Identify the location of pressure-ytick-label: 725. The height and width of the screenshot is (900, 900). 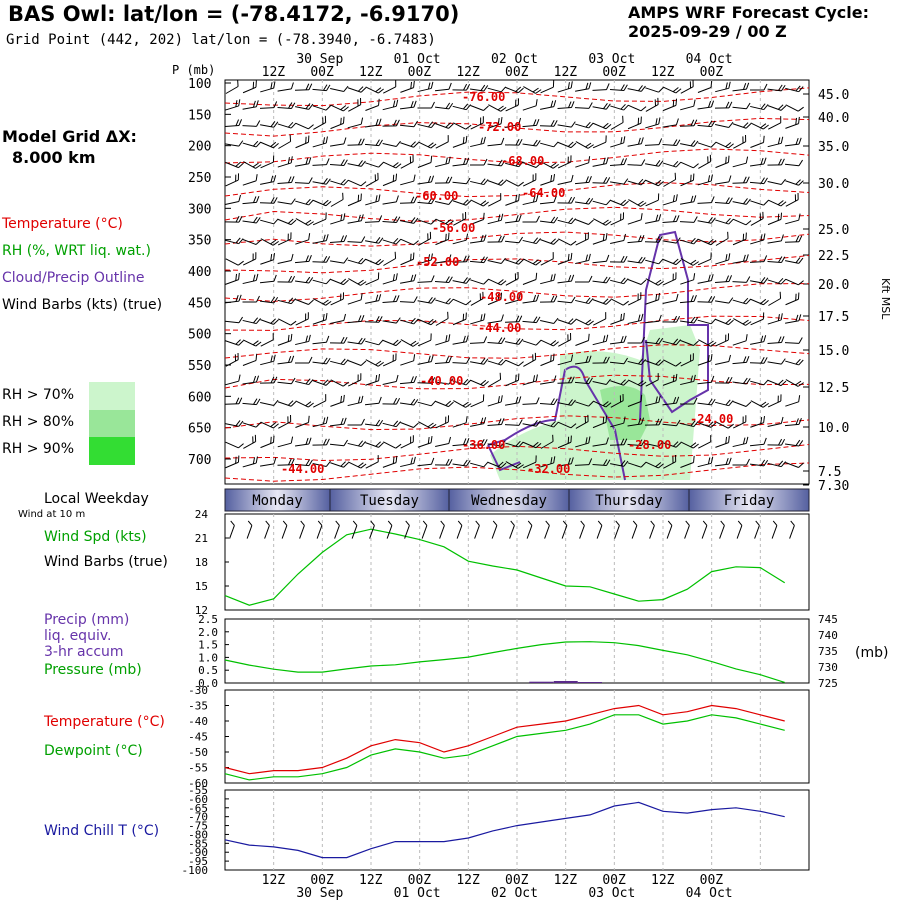
(828, 683).